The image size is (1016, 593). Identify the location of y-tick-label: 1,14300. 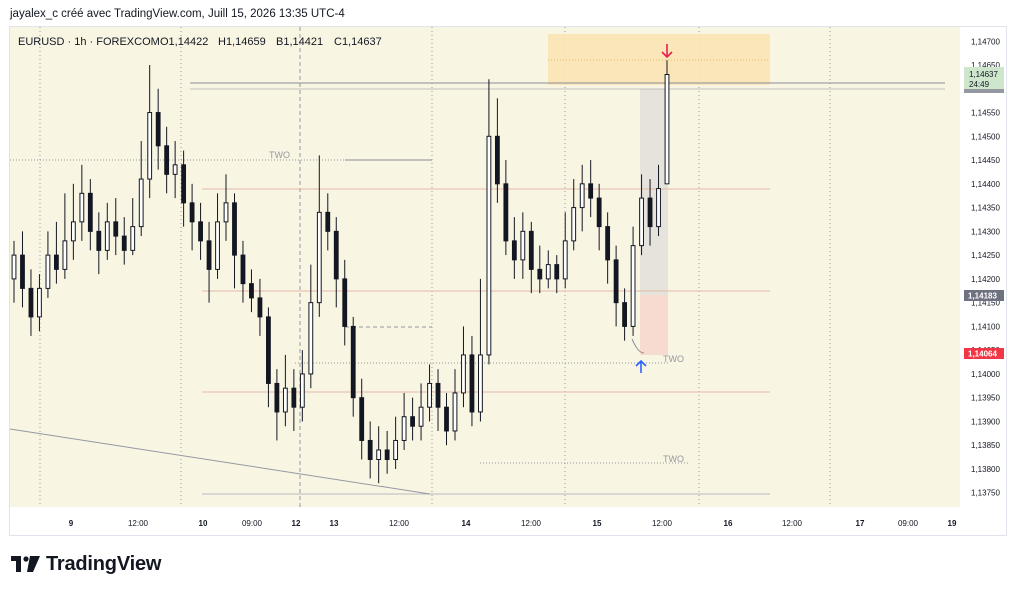
(985, 231).